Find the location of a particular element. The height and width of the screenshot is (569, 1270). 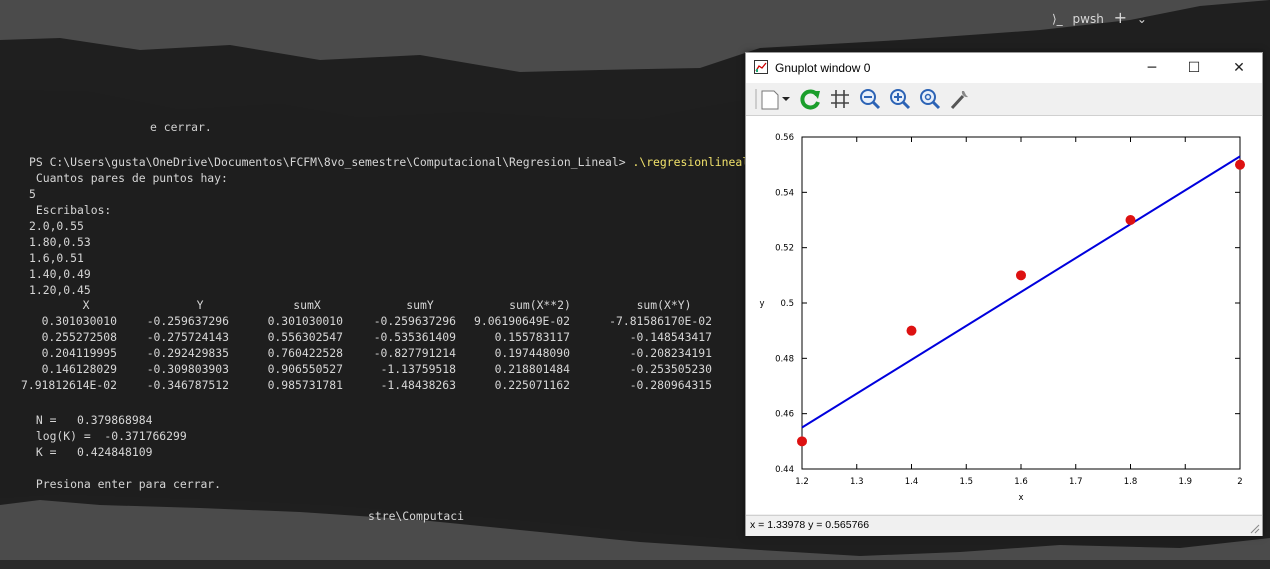

output-line: Cuantos pares de puntos hay: is located at coordinates (128, 178).